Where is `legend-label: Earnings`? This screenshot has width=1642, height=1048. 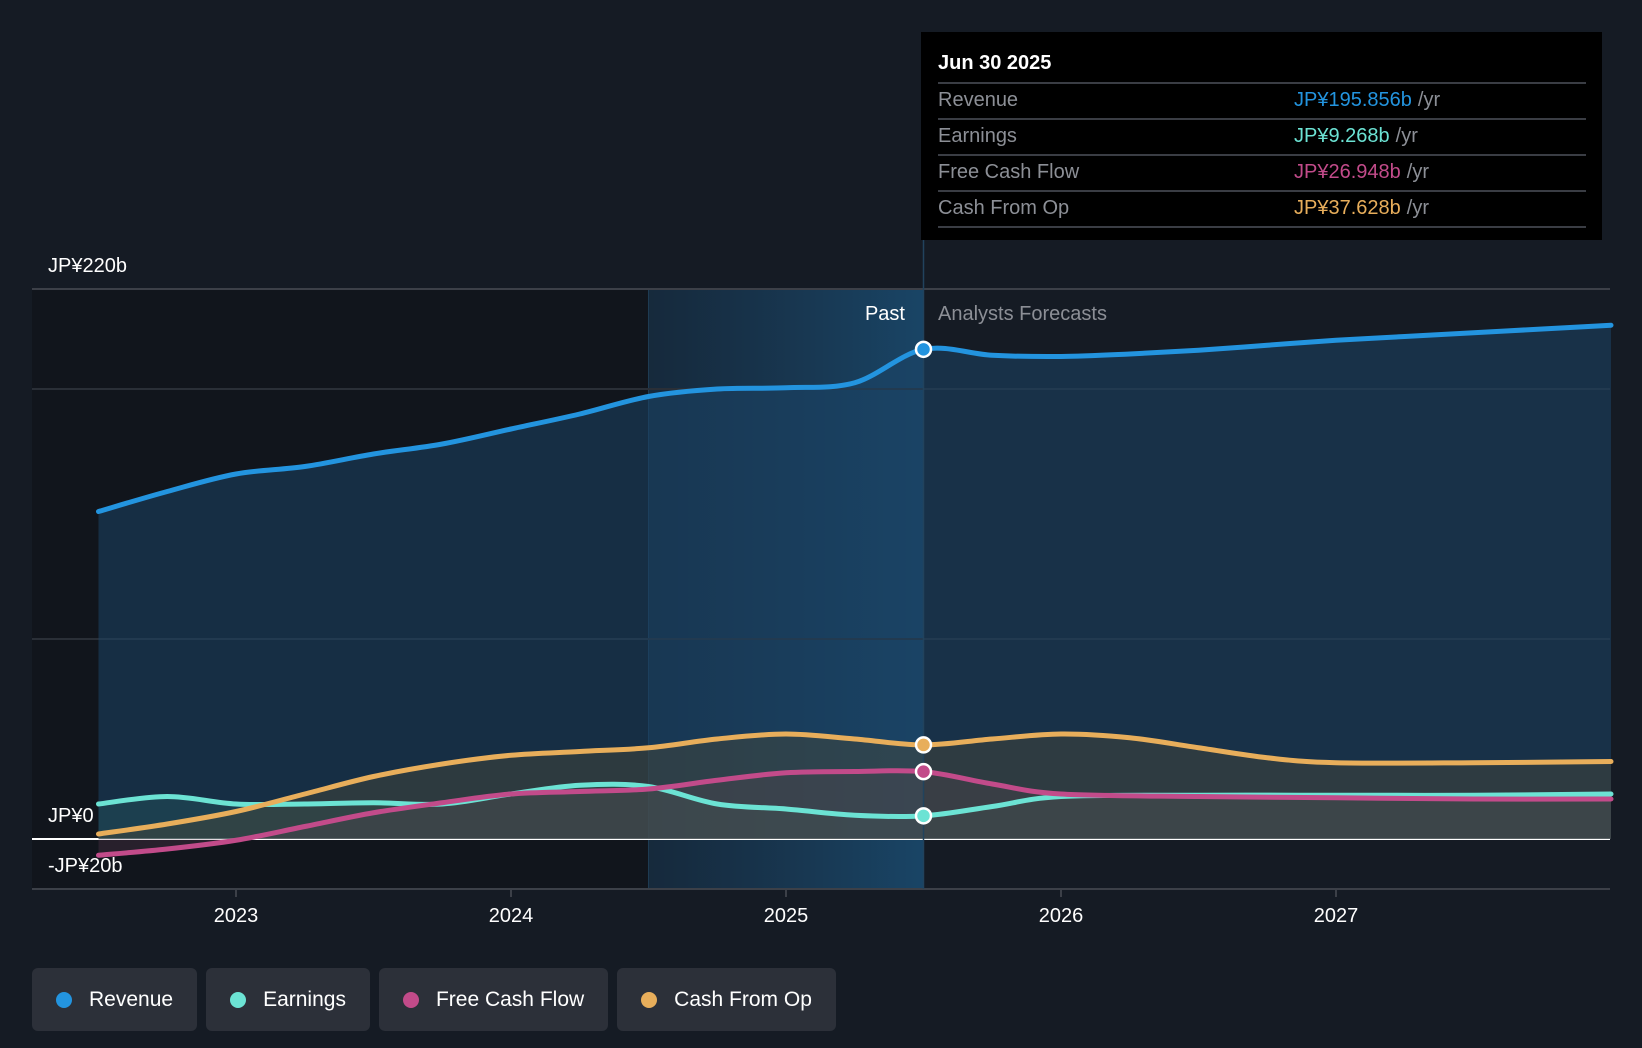 legend-label: Earnings is located at coordinates (304, 999).